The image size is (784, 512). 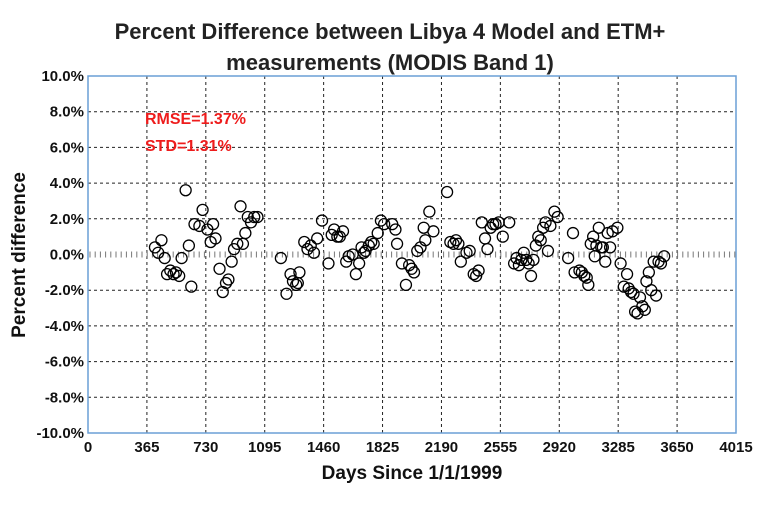 I want to click on y-tick-label: 6.0%, so click(x=67, y=147).